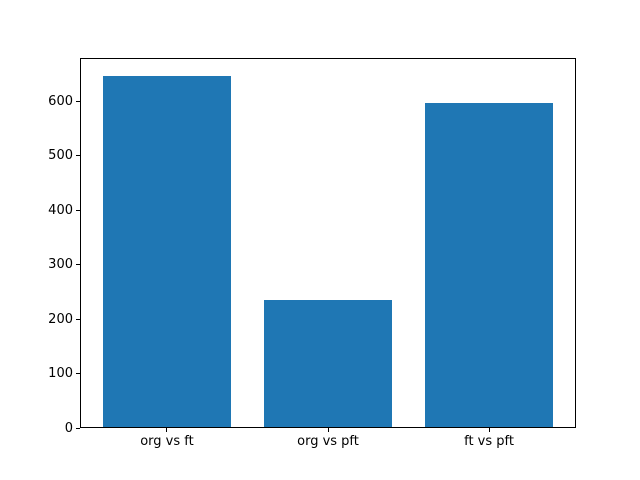 The height and width of the screenshot is (480, 640). I want to click on y-tick-label: 300, so click(60, 265).